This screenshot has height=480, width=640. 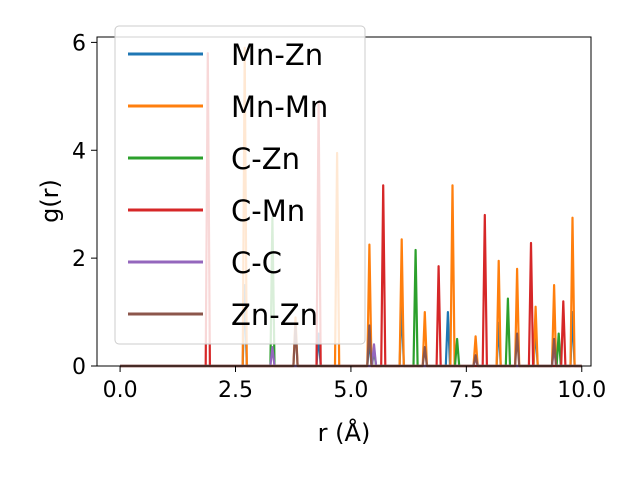 What do you see at coordinates (268, 211) in the screenshot?
I see `legend-label: C-Mn` at bounding box center [268, 211].